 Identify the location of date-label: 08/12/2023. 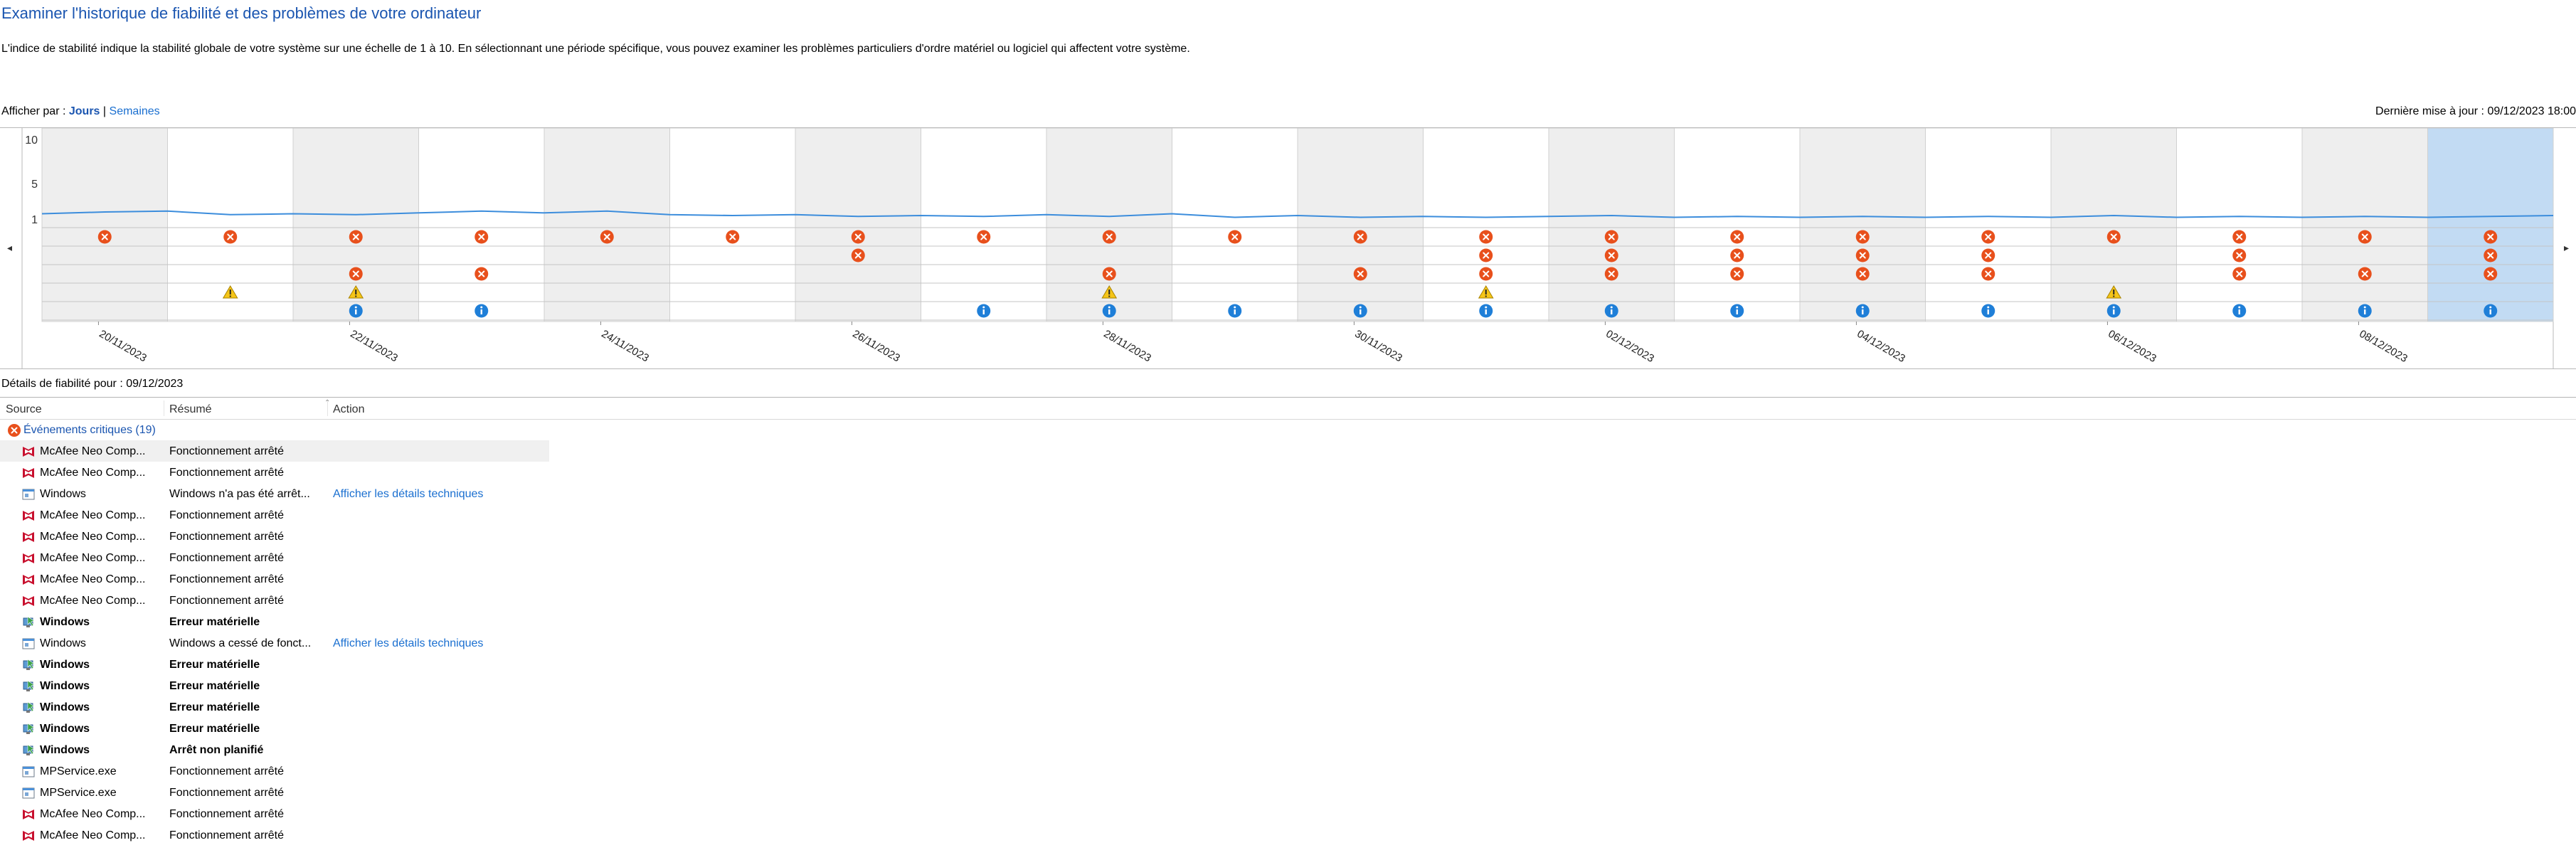
(2383, 347).